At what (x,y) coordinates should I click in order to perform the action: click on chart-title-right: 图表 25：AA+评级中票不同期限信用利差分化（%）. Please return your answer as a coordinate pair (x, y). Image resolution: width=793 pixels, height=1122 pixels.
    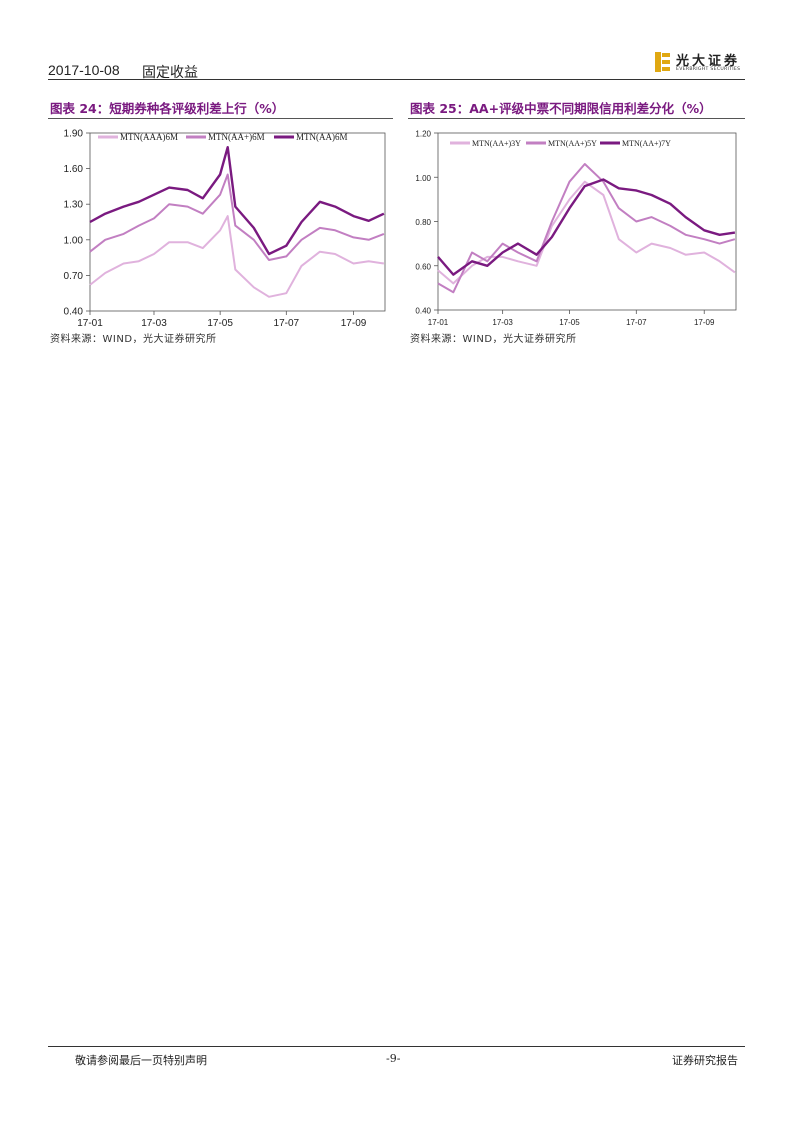
    Looking at the image, I should click on (561, 108).